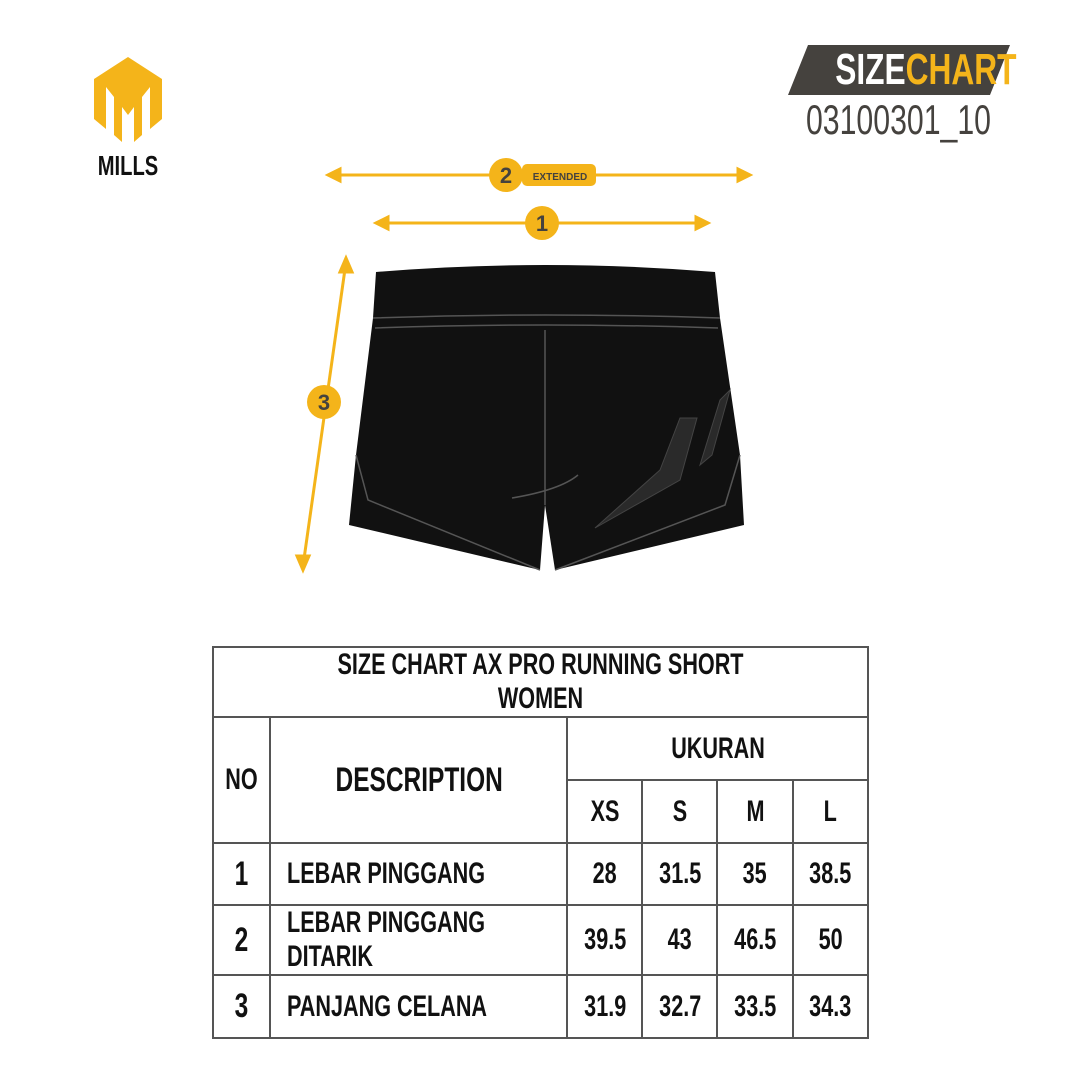 The width and height of the screenshot is (1080, 1080). Describe the element at coordinates (506, 175) in the screenshot. I see `svg-text: 2` at that location.